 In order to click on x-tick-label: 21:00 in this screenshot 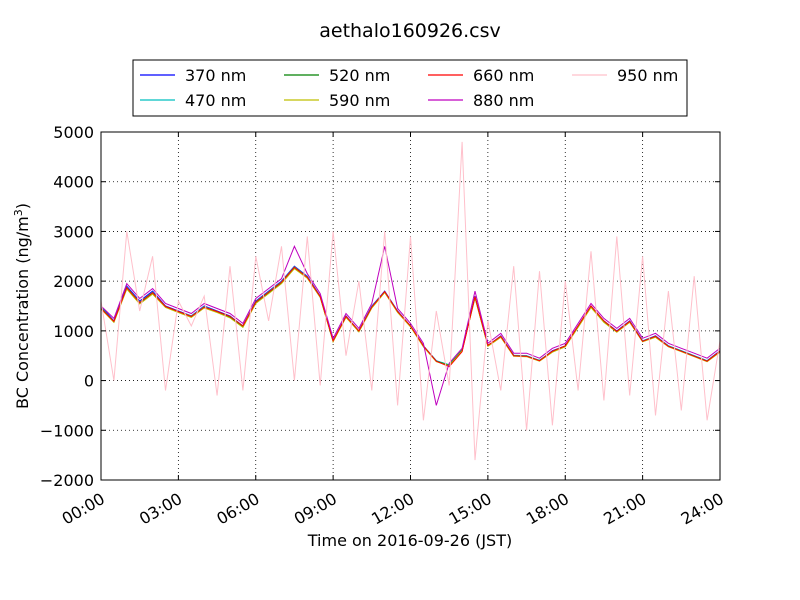, I will do `click(624, 509)`.